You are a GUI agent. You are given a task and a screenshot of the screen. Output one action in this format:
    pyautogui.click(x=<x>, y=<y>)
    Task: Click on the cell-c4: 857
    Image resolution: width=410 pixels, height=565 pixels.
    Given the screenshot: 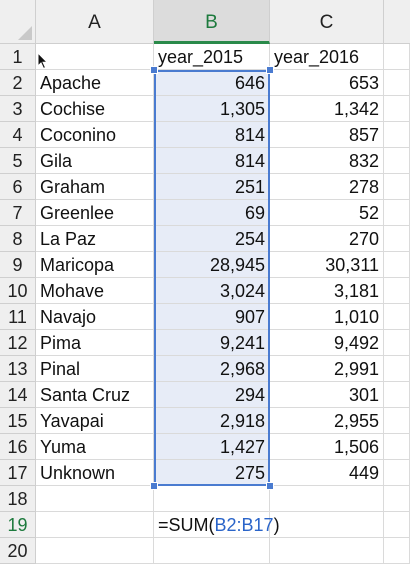 What is the action you would take?
    pyautogui.click(x=327, y=135)
    